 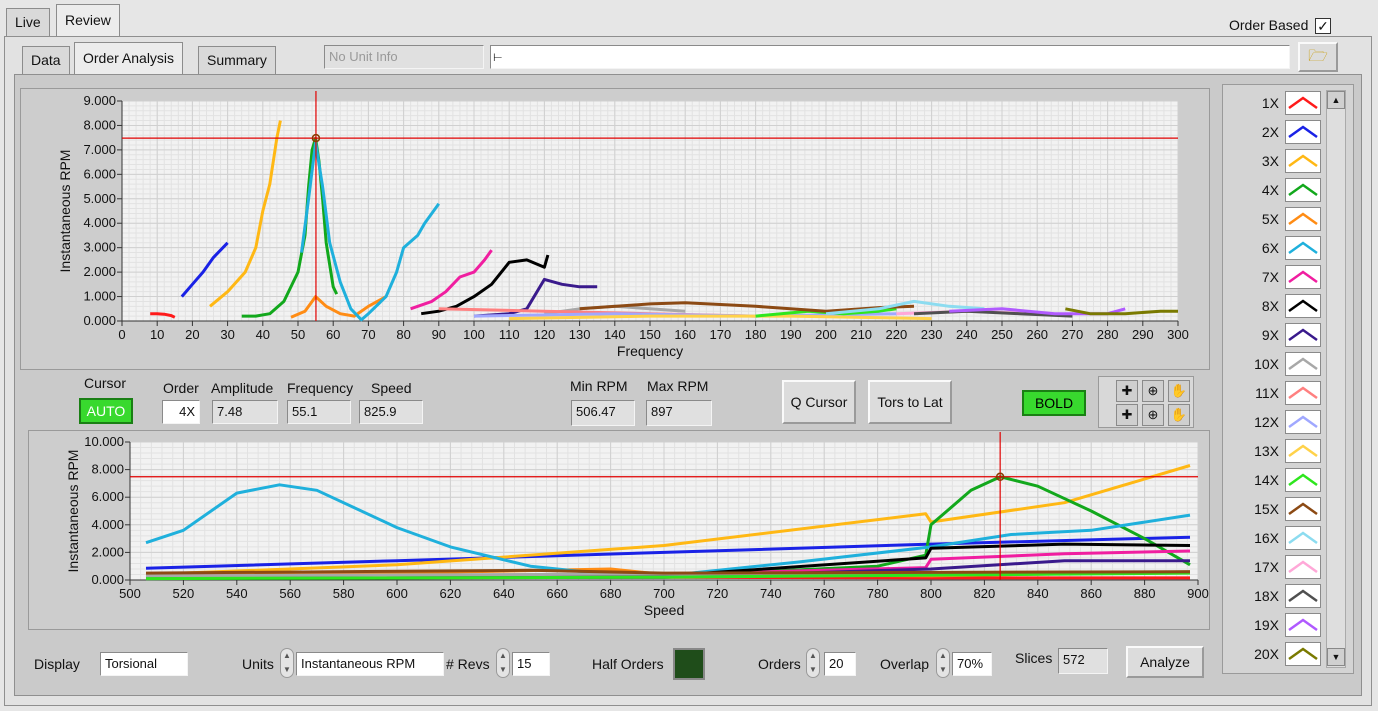 I want to click on units-spinner: ▲ ▼, so click(x=287, y=663).